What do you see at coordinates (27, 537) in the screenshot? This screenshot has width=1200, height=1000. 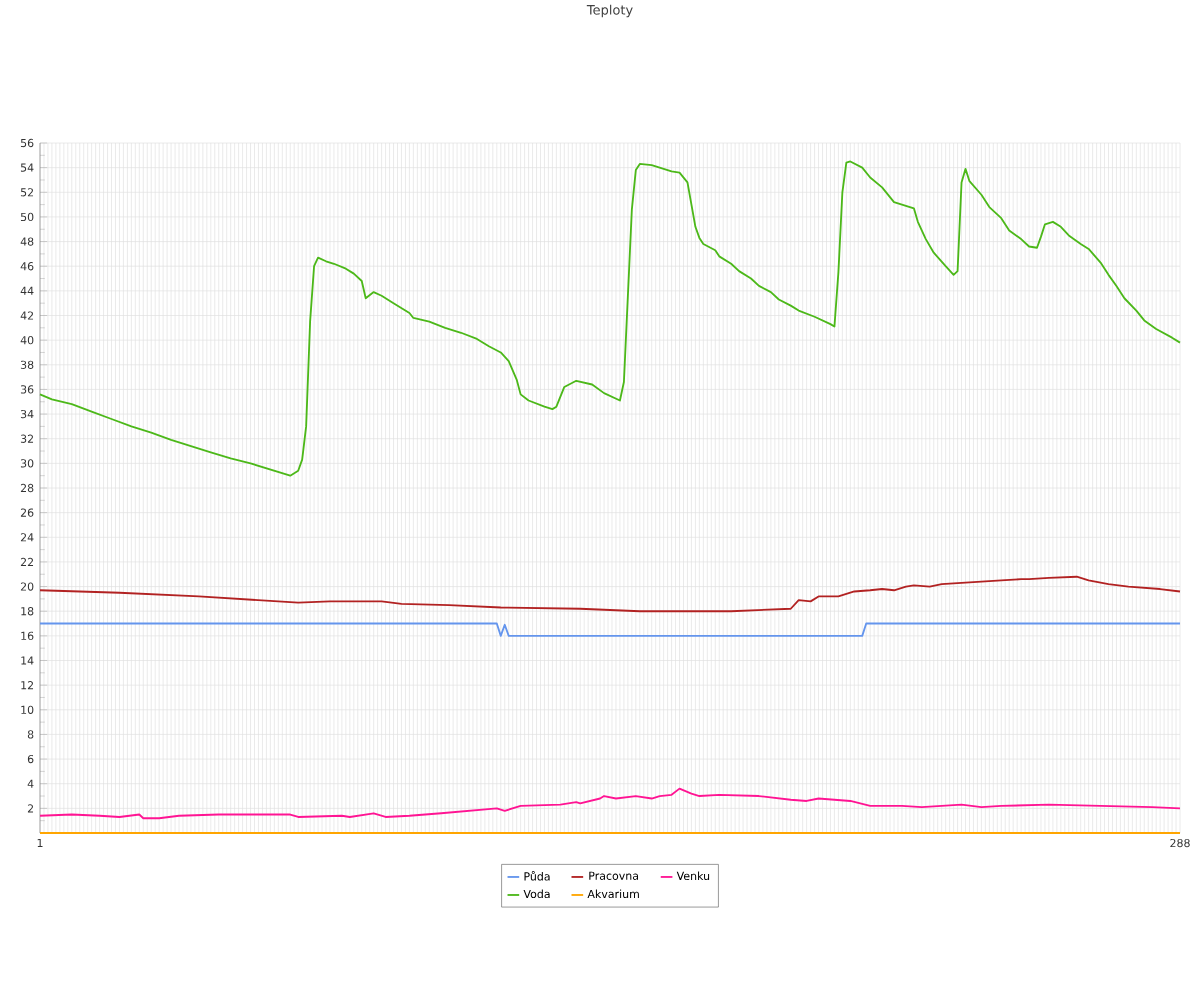 I see `y-tick-label: 24` at bounding box center [27, 537].